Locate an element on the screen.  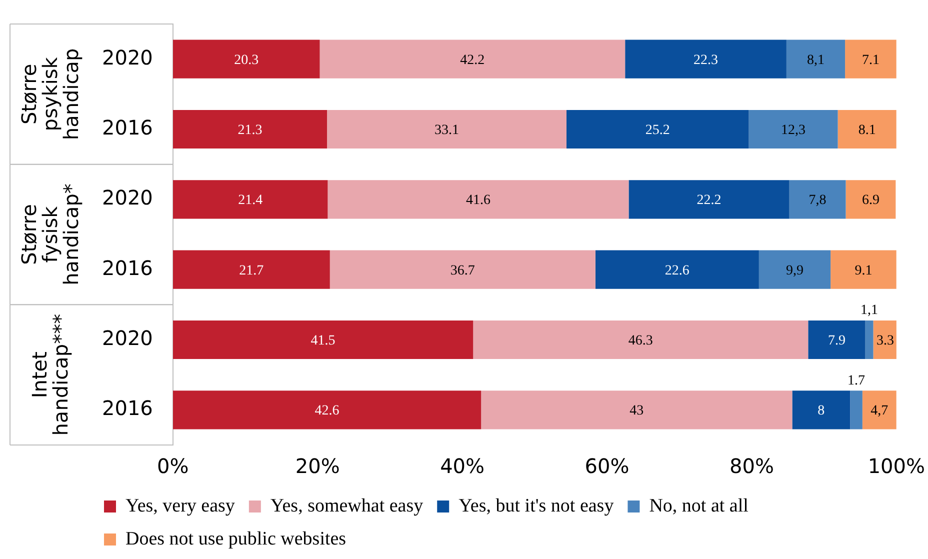
data-label: 6.9 is located at coordinates (871, 200).